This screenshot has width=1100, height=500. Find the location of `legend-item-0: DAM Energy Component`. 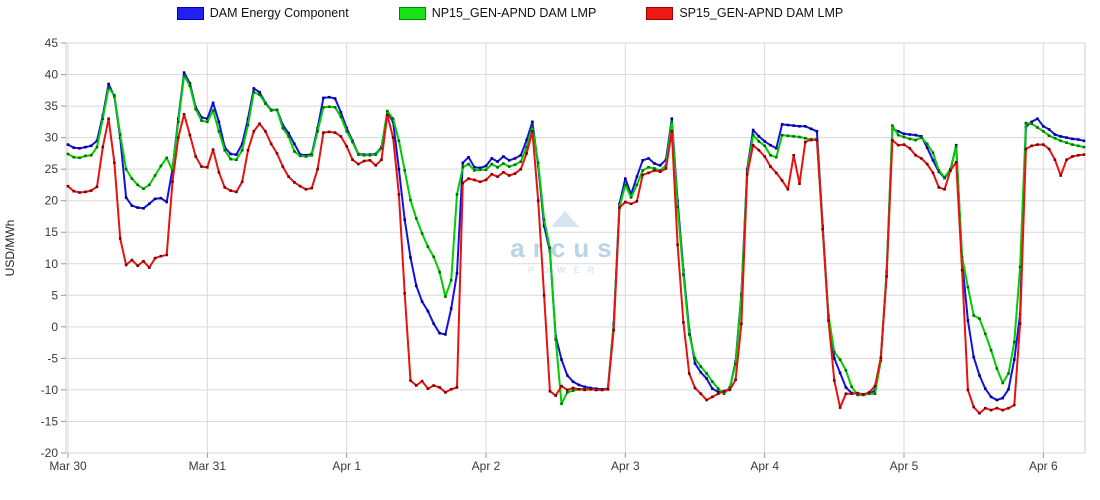

legend-item-0: DAM Energy Component is located at coordinates (262, 13).